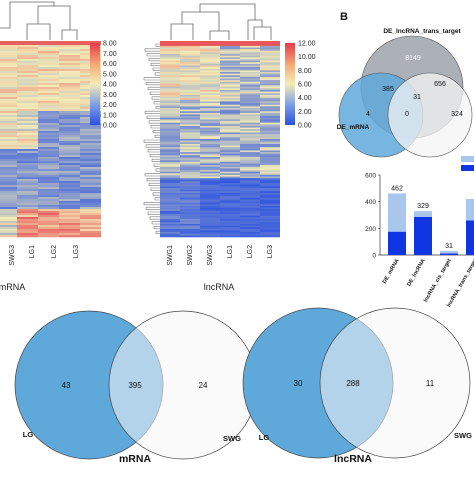 The width and height of the screenshot is (474, 479). Describe the element at coordinates (220, 255) in the screenshot. I see `lncrna-column-labels: SWG1 SWG2 SWG3 LG1 LG2 LG3` at that location.